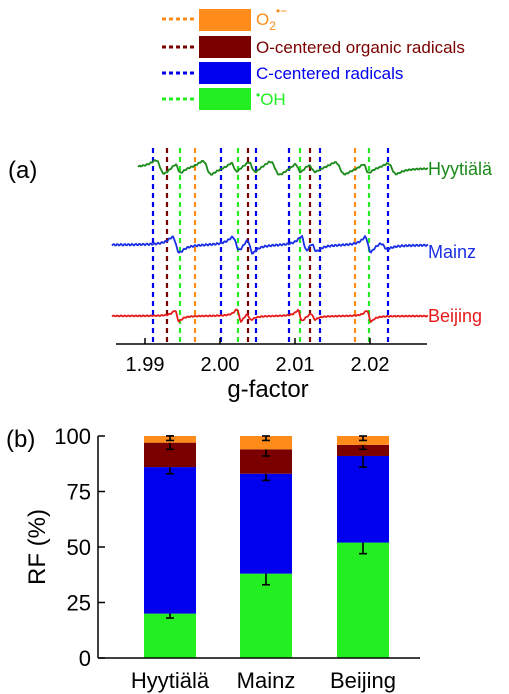  Describe the element at coordinates (452, 252) in the screenshot. I see `spectrum-label-mainz: Mainz` at that location.